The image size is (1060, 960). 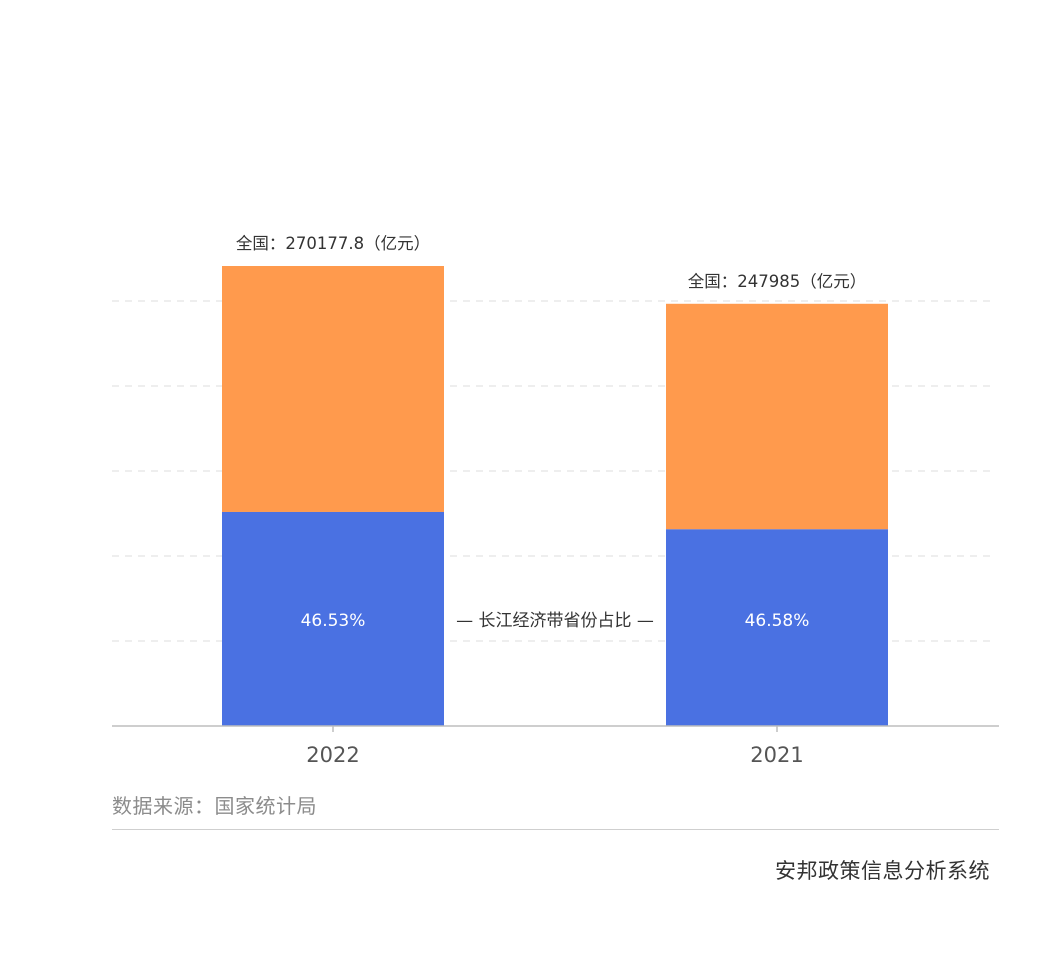 I want to click on brand-label: 安邦政策信息分析系统, so click(x=882, y=871).